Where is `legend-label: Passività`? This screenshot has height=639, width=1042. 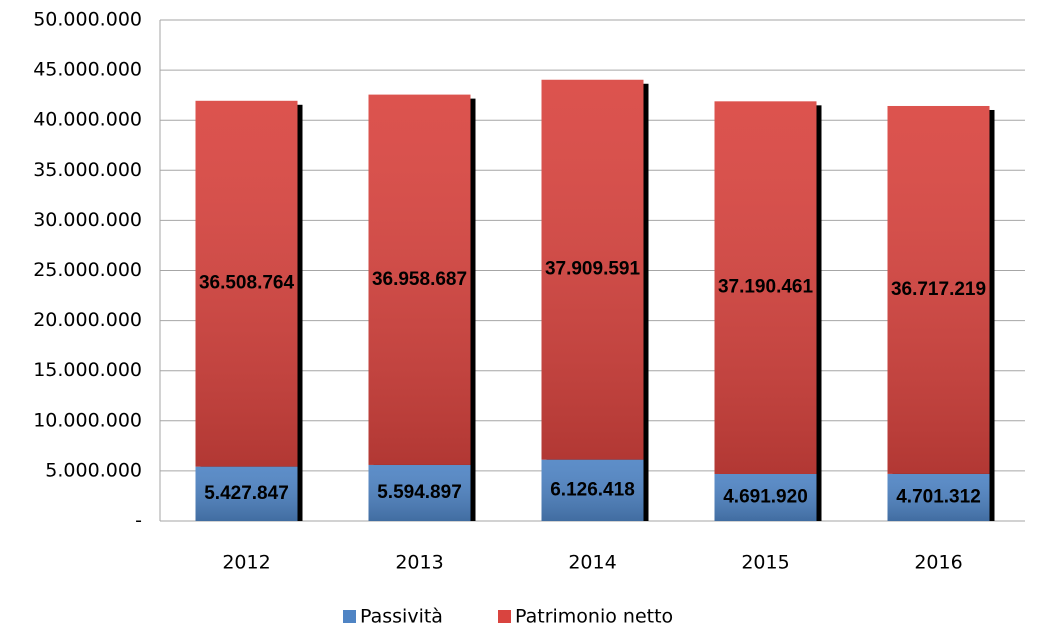
legend-label: Passività is located at coordinates (401, 617).